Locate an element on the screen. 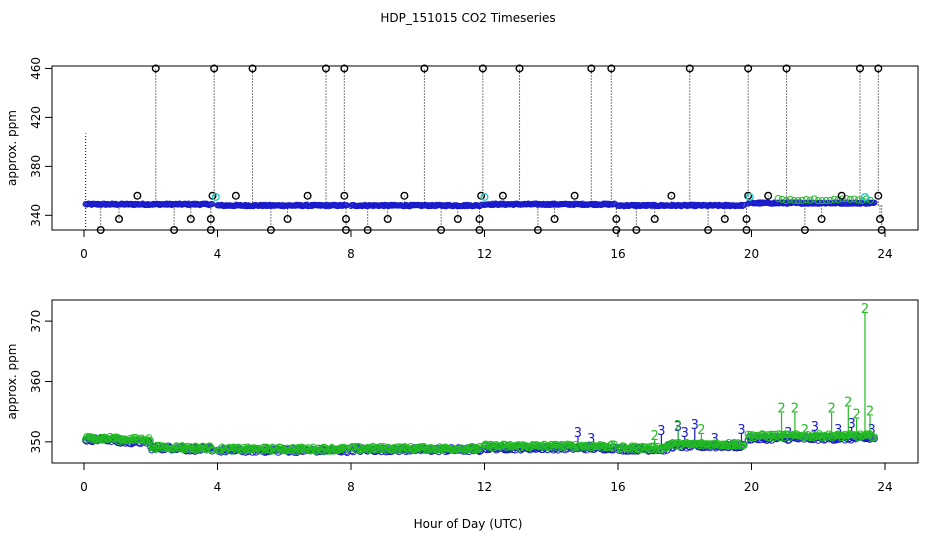  y-tick-label: 380 is located at coordinates (36, 166).